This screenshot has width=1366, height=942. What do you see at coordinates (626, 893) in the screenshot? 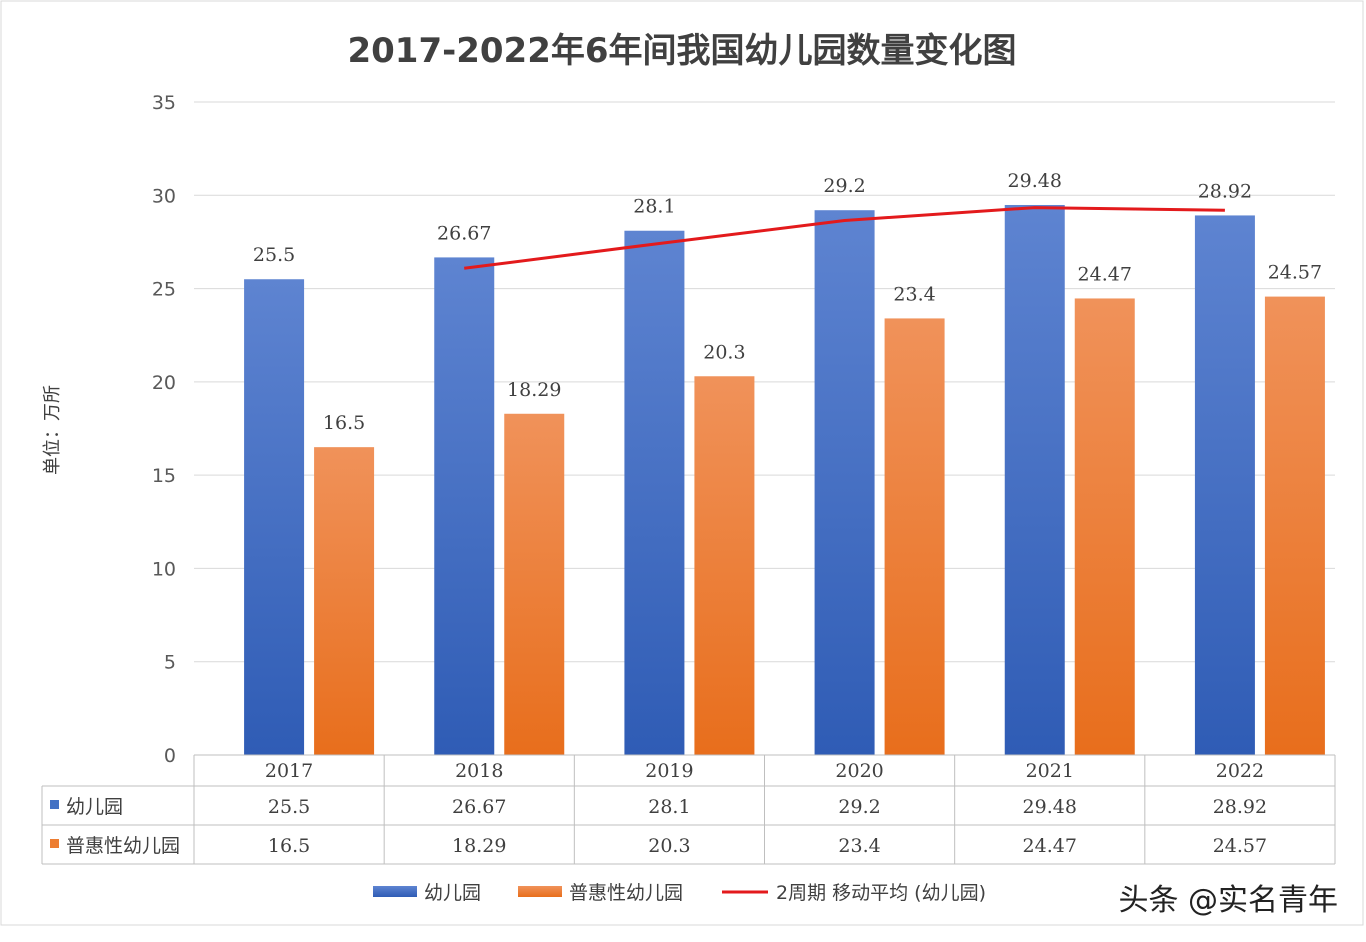
I see `legend-label: 普惠性幼儿园` at bounding box center [626, 893].